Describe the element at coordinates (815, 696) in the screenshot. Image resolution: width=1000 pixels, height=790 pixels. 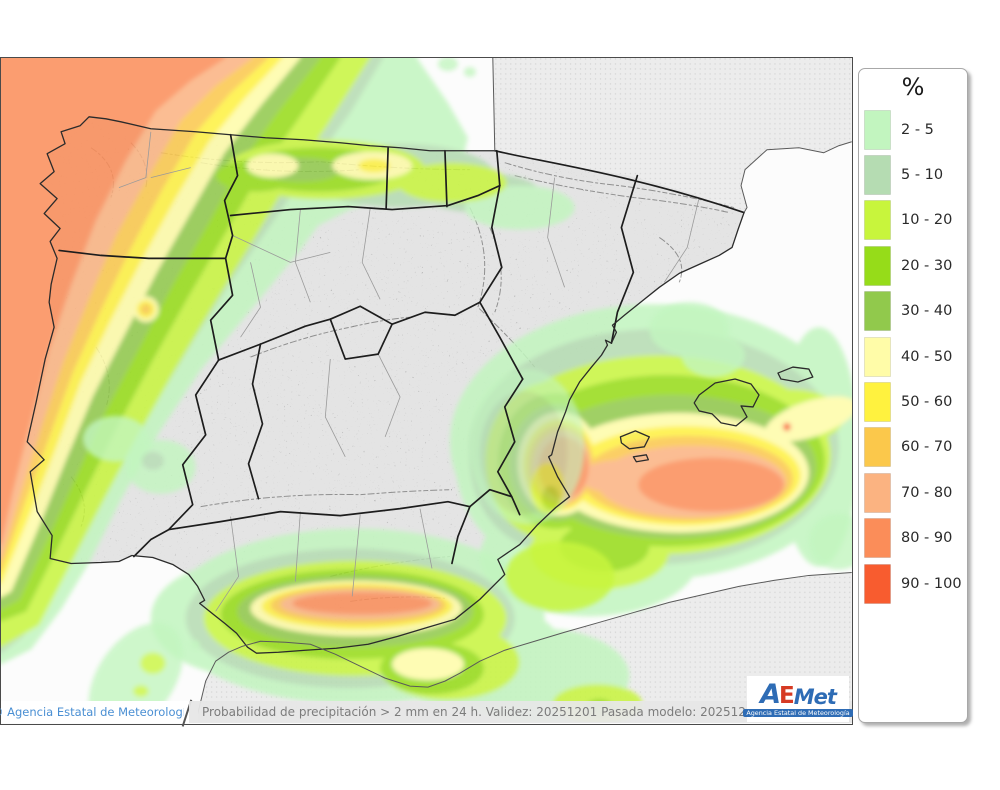
I see `logo-letters-met: Met` at that location.